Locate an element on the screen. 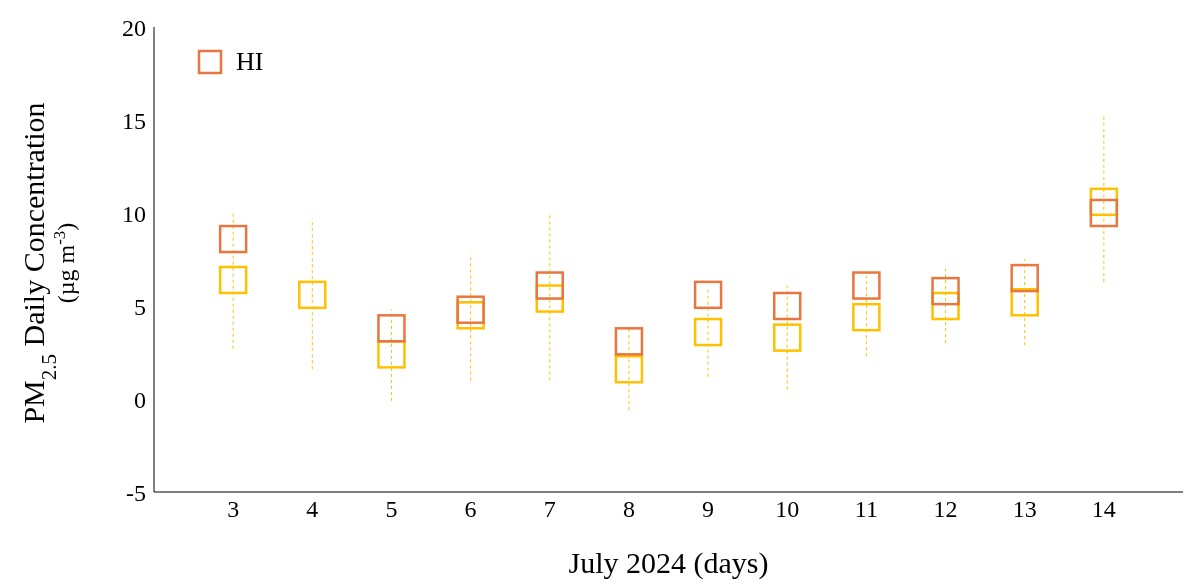  x-tick-label: 13 is located at coordinates (1024, 509).